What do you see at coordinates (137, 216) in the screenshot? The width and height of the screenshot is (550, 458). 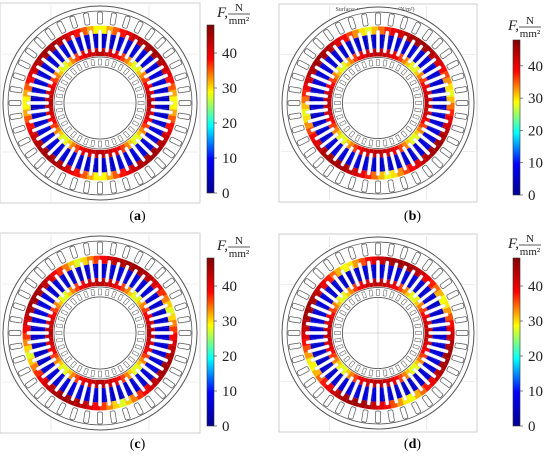 I see `caption-a: (a)` at bounding box center [137, 216].